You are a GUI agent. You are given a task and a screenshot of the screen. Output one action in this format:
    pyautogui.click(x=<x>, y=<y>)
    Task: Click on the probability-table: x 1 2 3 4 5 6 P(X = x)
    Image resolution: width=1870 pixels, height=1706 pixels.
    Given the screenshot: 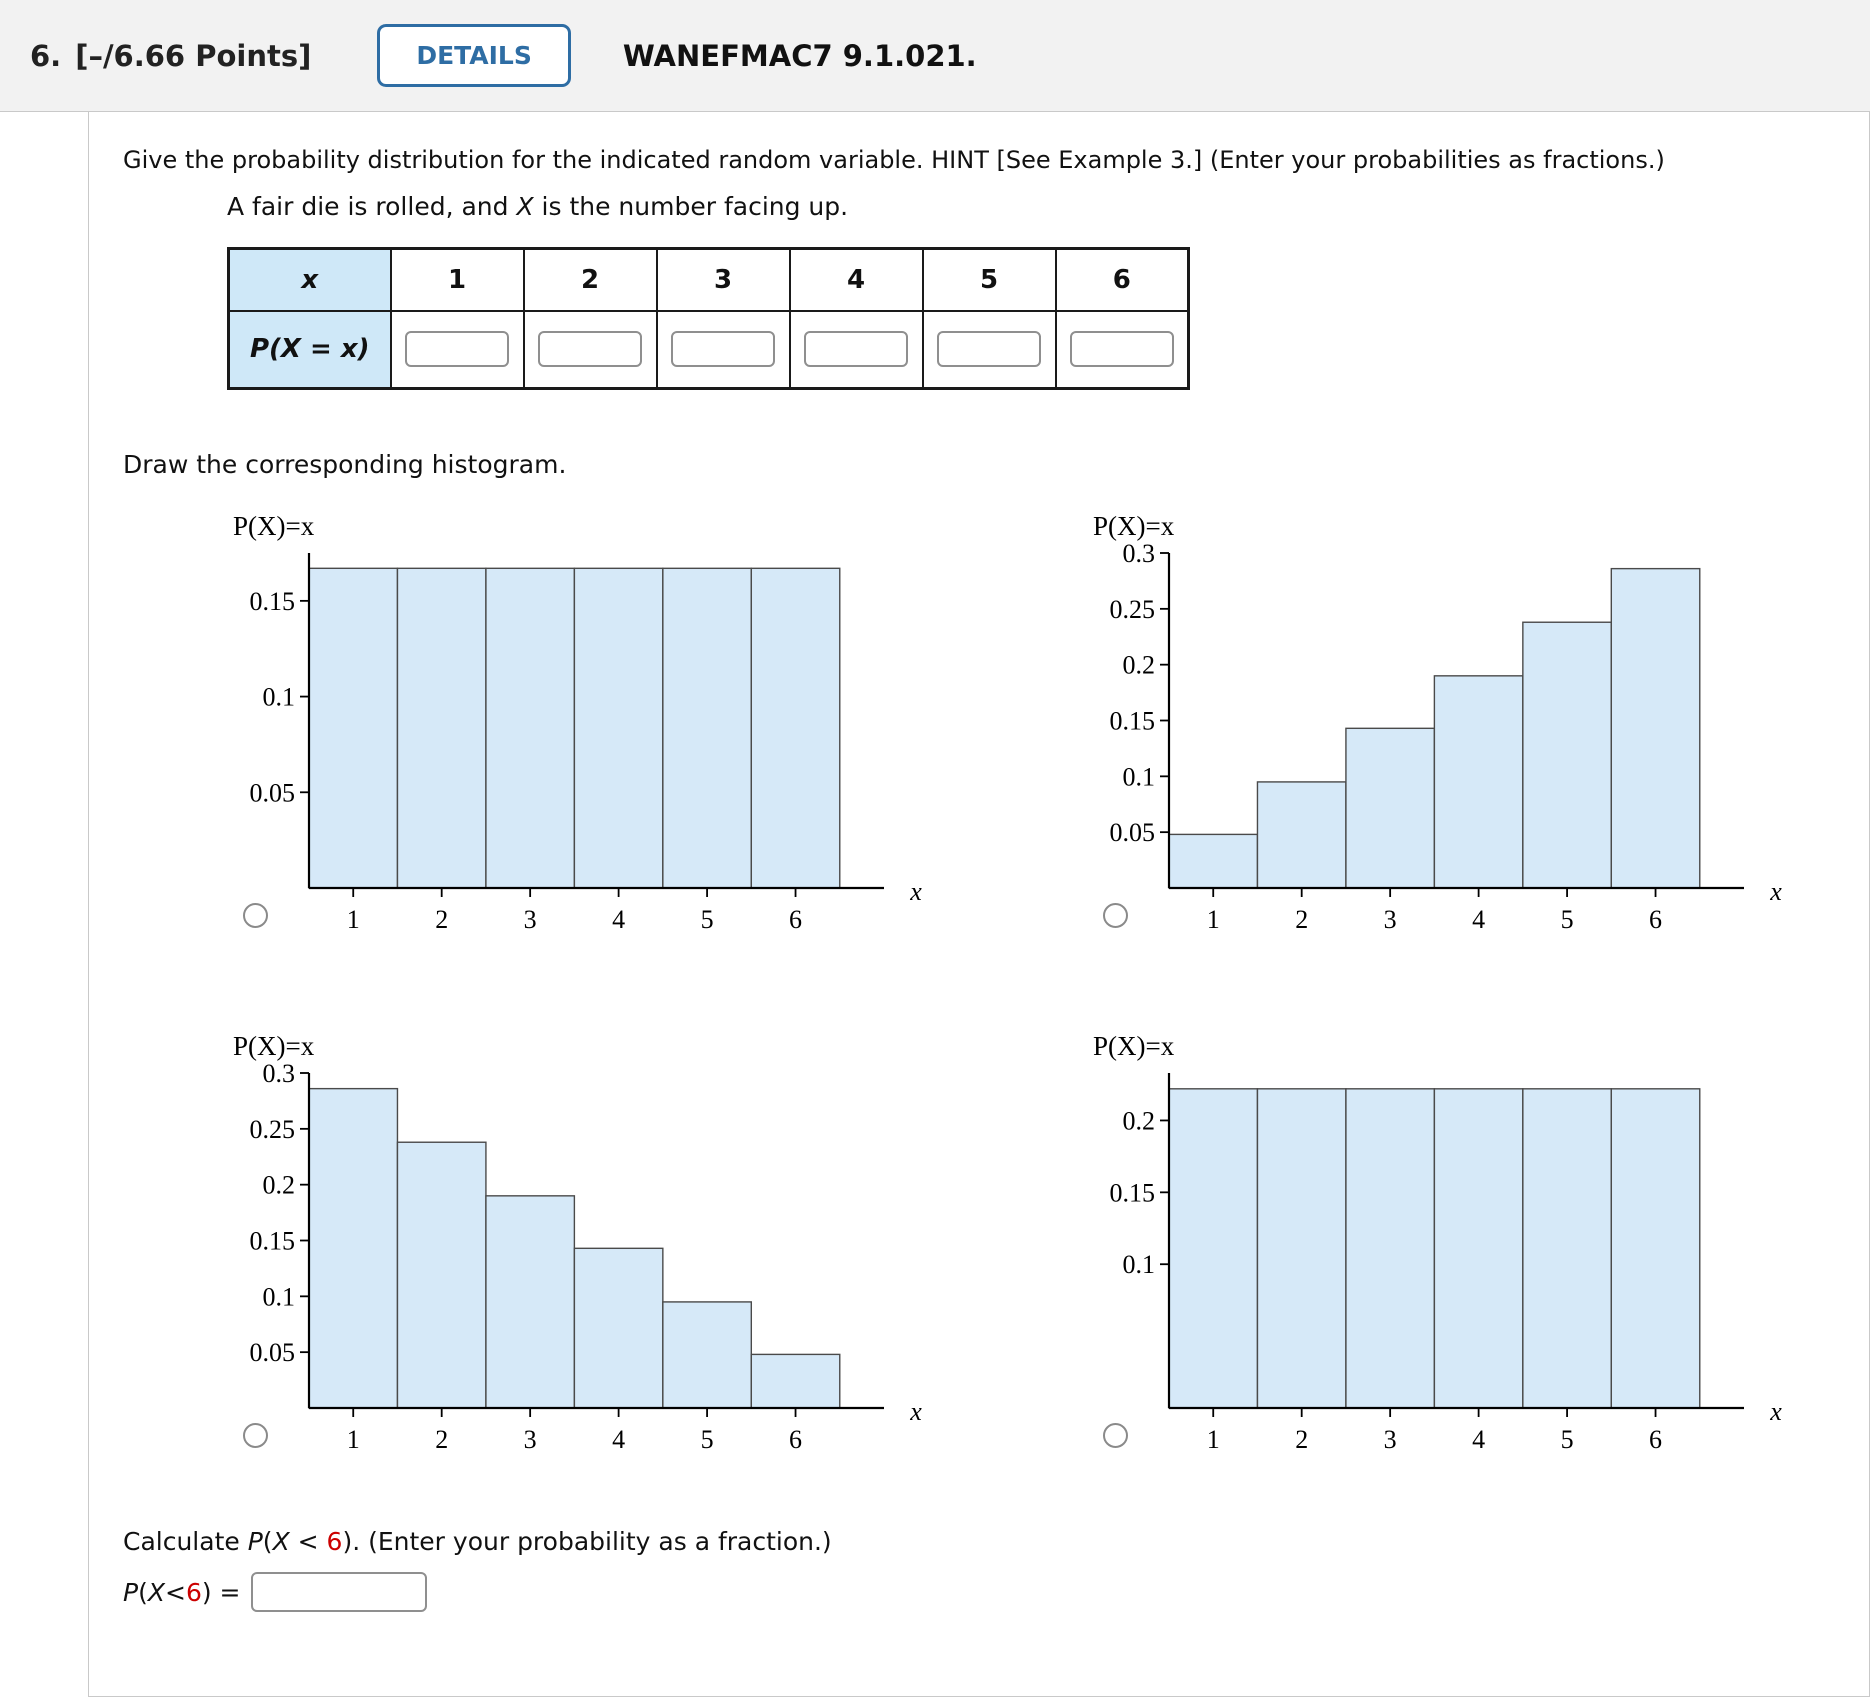 What is the action you would take?
    pyautogui.click(x=708, y=318)
    